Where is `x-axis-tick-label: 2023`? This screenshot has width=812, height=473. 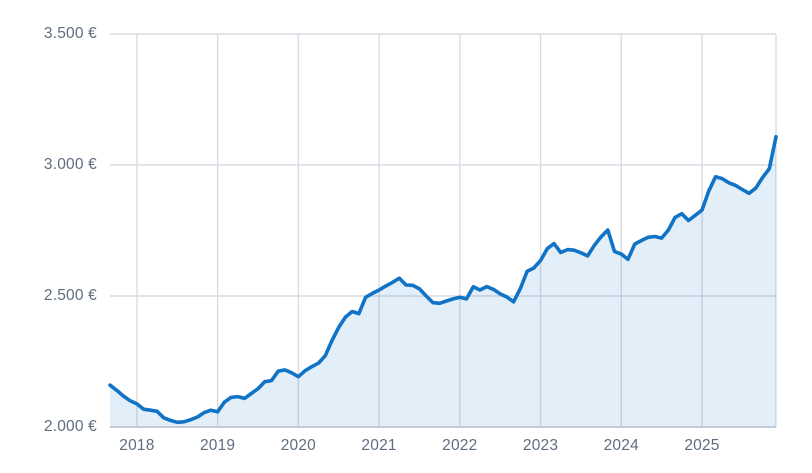
x-axis-tick-label: 2023 is located at coordinates (540, 445).